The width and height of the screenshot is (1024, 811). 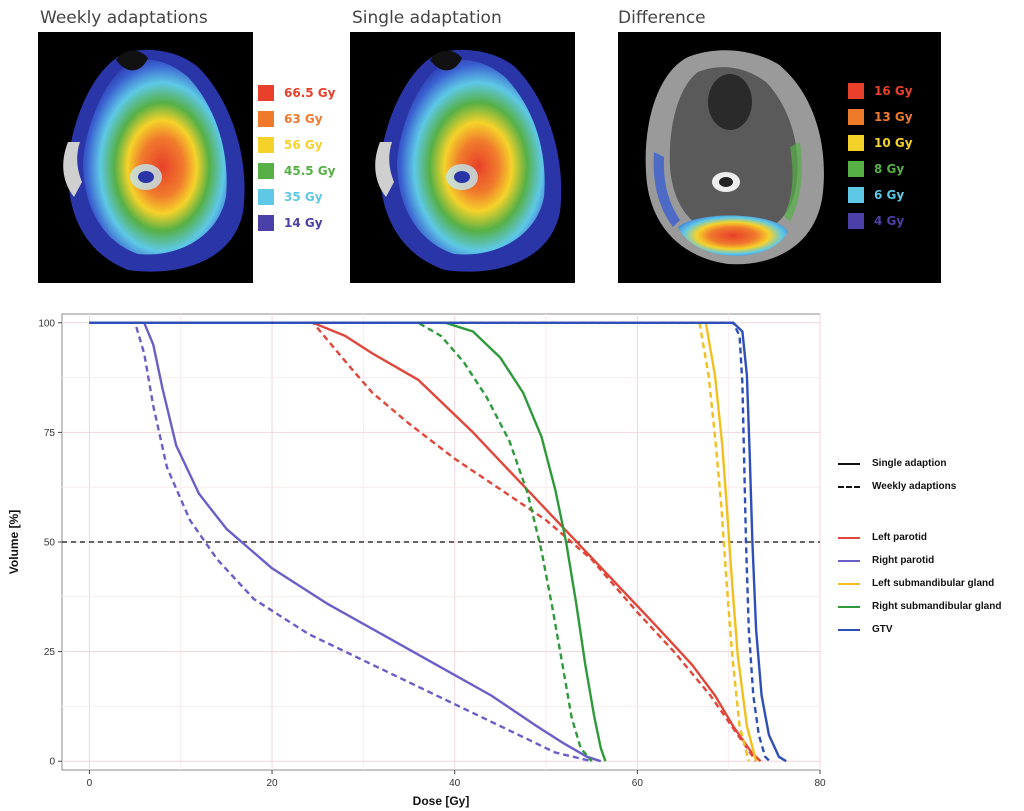 I want to click on y-axis-label: Volume [%], so click(x=14, y=542).